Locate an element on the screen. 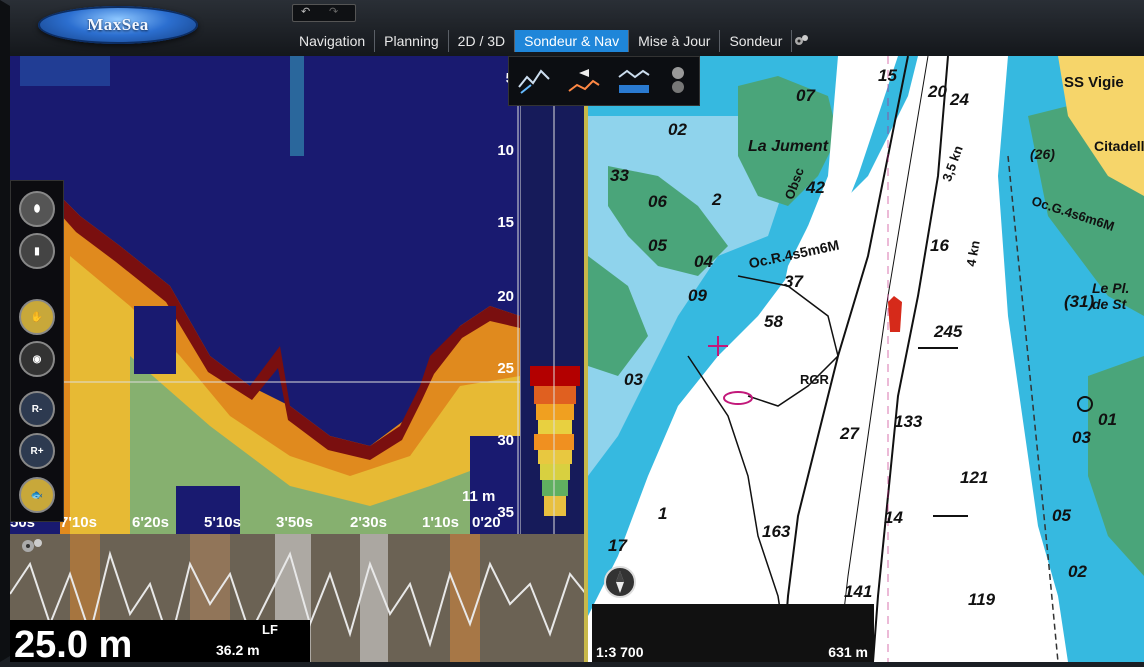 Image resolution: width=1144 pixels, height=667 pixels. undo-icon: ↶ is located at coordinates (306, 12).